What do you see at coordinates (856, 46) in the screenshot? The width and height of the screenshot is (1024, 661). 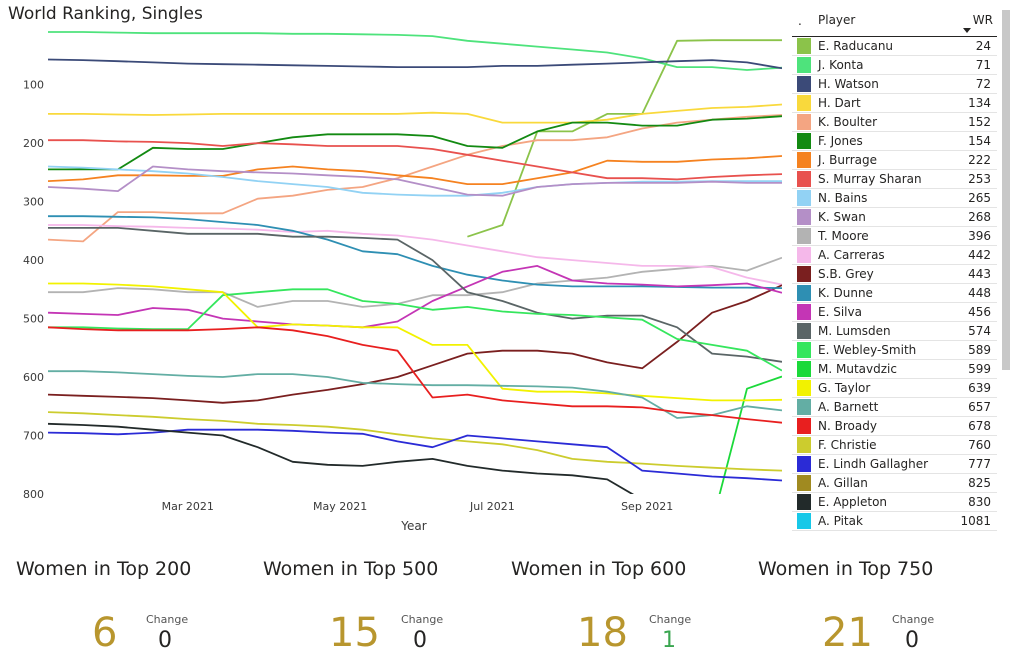 I see `legend-player-name: E. Raducanu` at bounding box center [856, 46].